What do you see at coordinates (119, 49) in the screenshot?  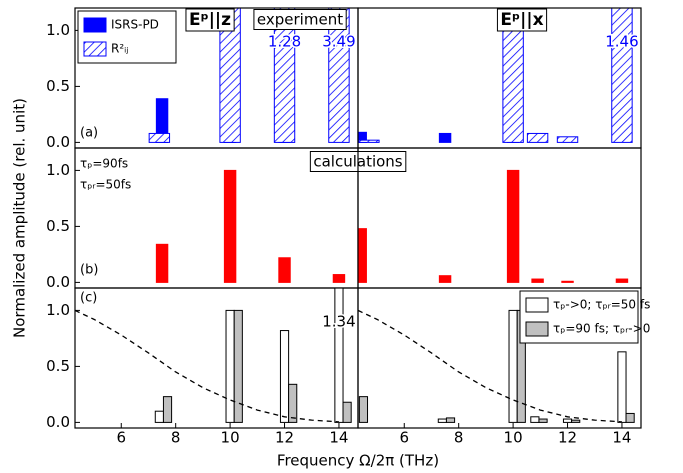 I see `legend-label: R²ᵢⱼ` at bounding box center [119, 49].